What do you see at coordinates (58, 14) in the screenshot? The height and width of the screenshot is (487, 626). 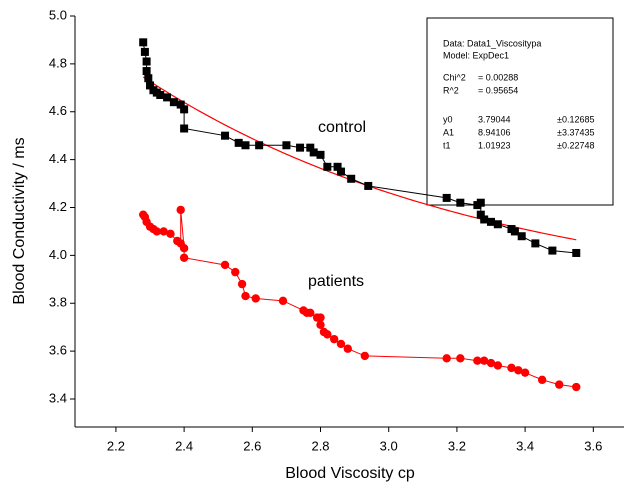 I see `y-tick-label: 5.0` at bounding box center [58, 14].